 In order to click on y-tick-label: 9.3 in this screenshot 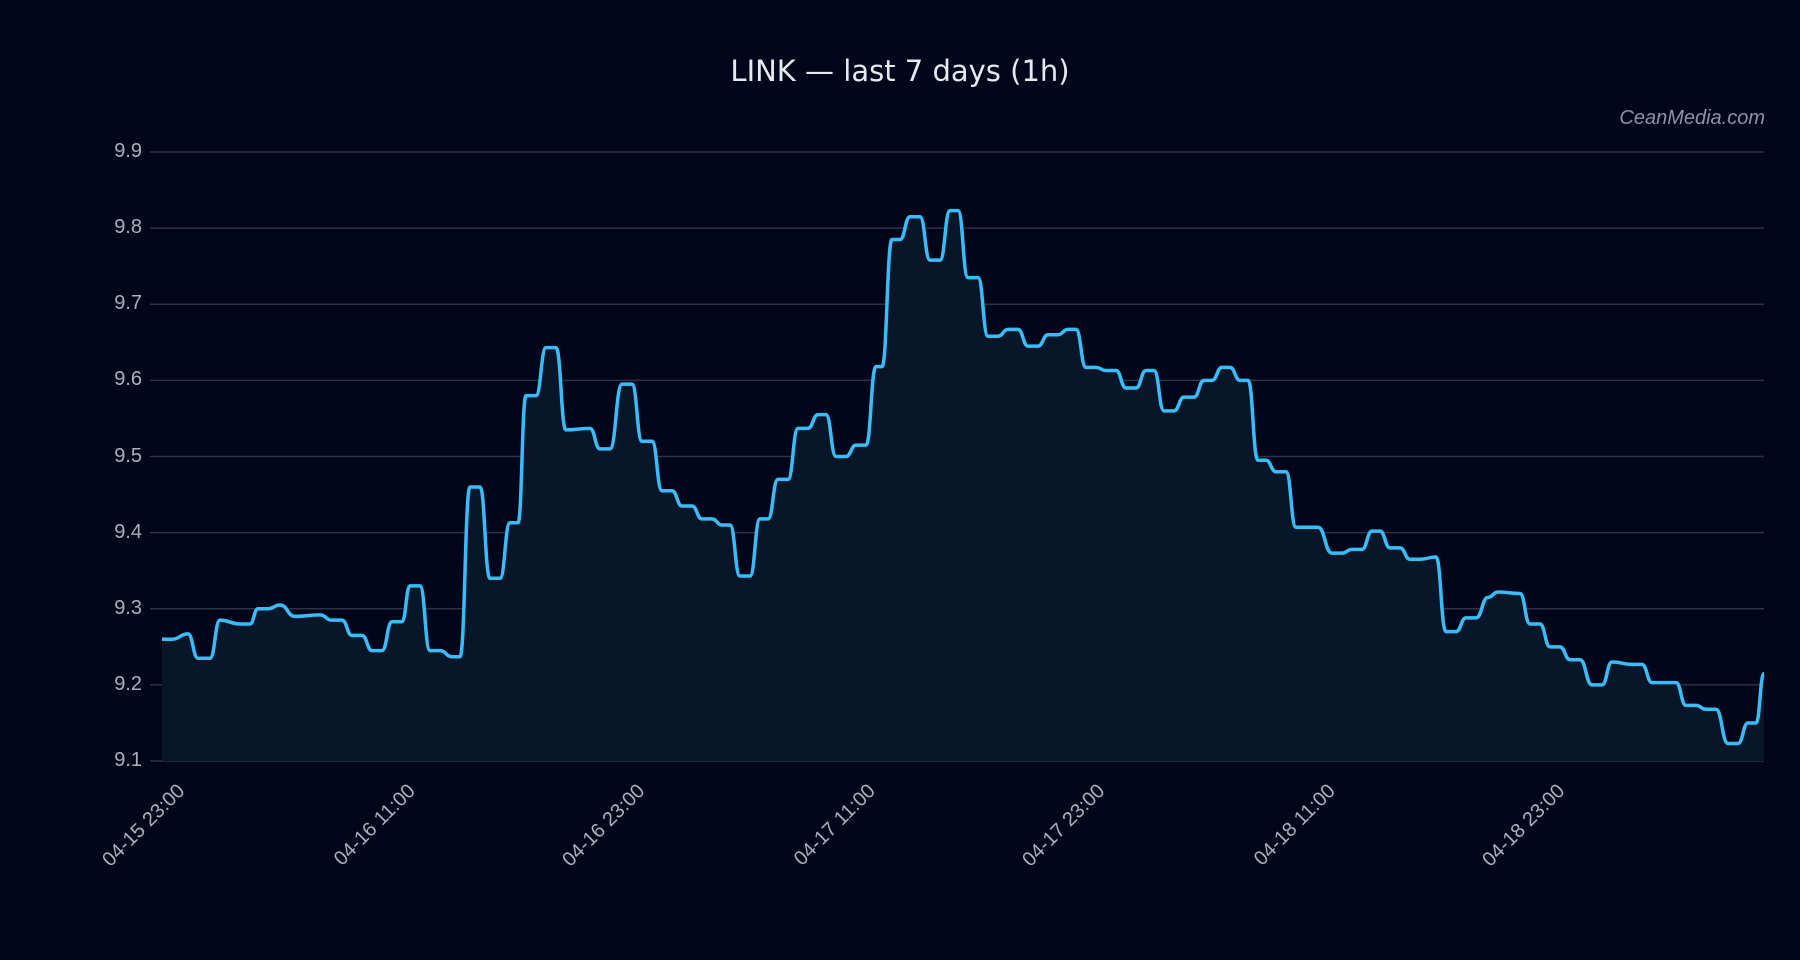, I will do `click(128, 607)`.